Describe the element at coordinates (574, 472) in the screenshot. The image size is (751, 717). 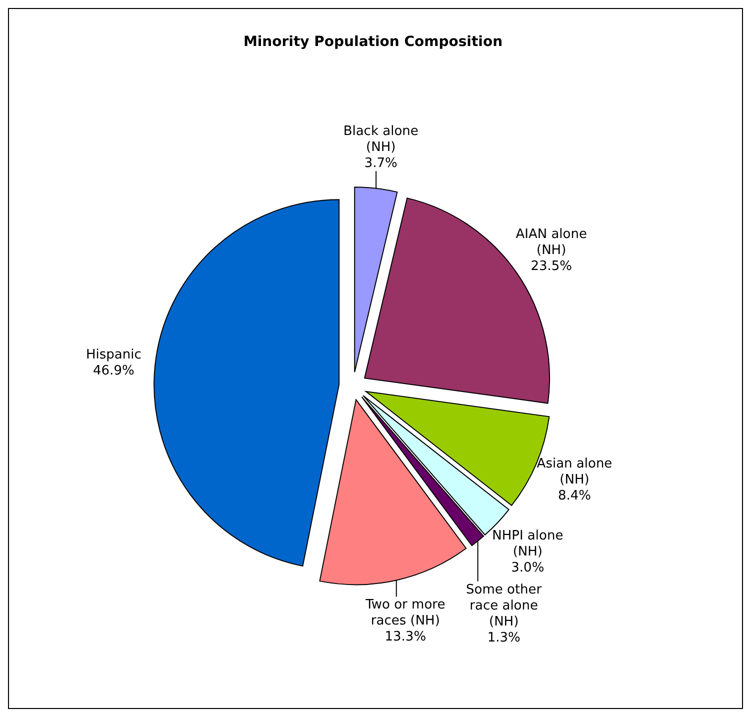
I see `slice-label: Asian alone (NH)` at that location.